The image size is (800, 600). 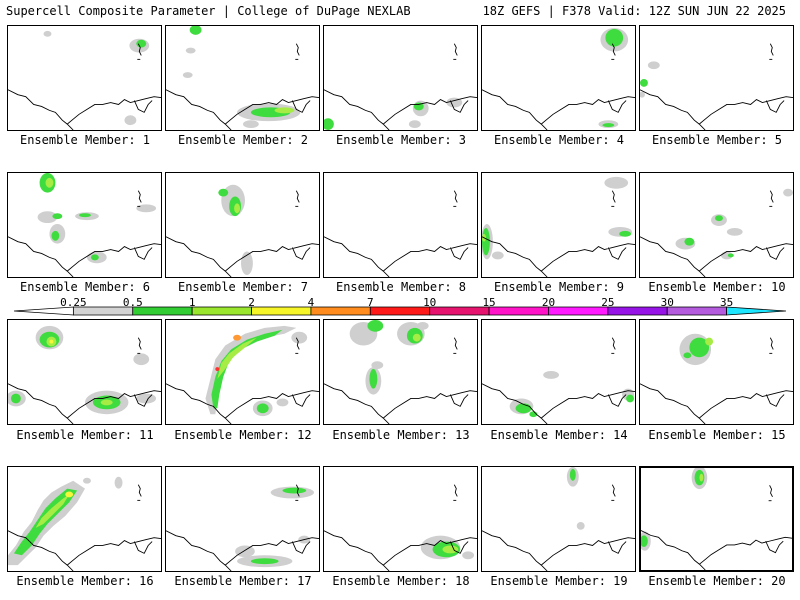 What do you see at coordinates (243, 287) in the screenshot?
I see `panel-label: Ensemble Member: 7` at bounding box center [243, 287].